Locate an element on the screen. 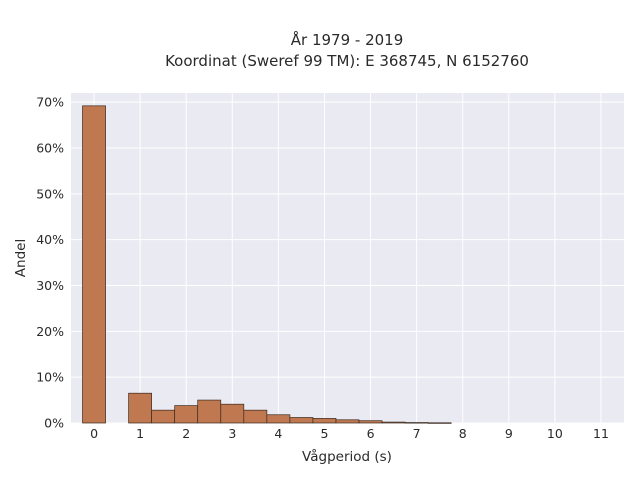  x-tick-label: 6 is located at coordinates (371, 433).